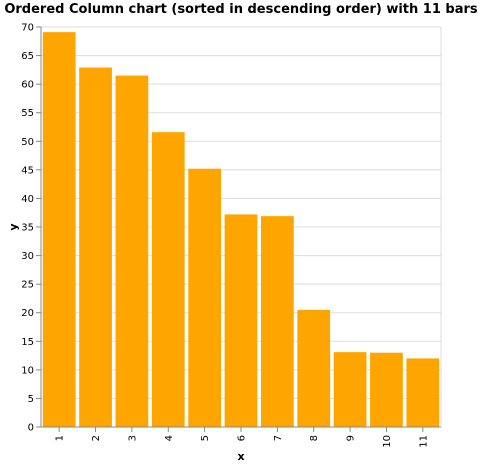 This screenshot has width=482, height=466. I want to click on y-tick-label: 35, so click(27, 228).